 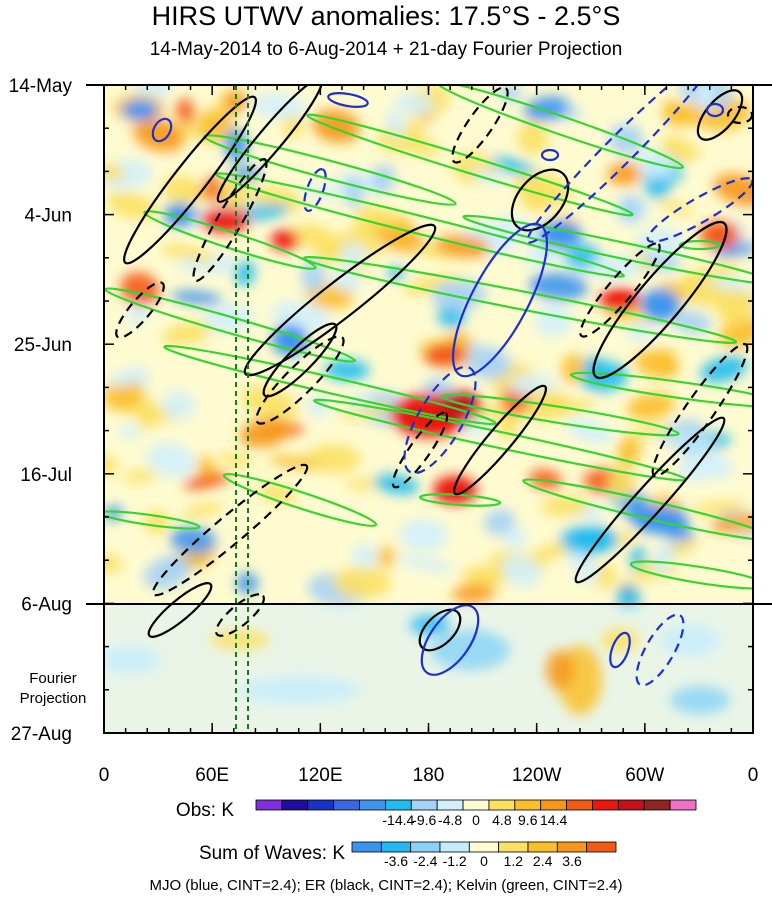 I want to click on y-tick-label: 25-Jun, so click(x=43, y=345).